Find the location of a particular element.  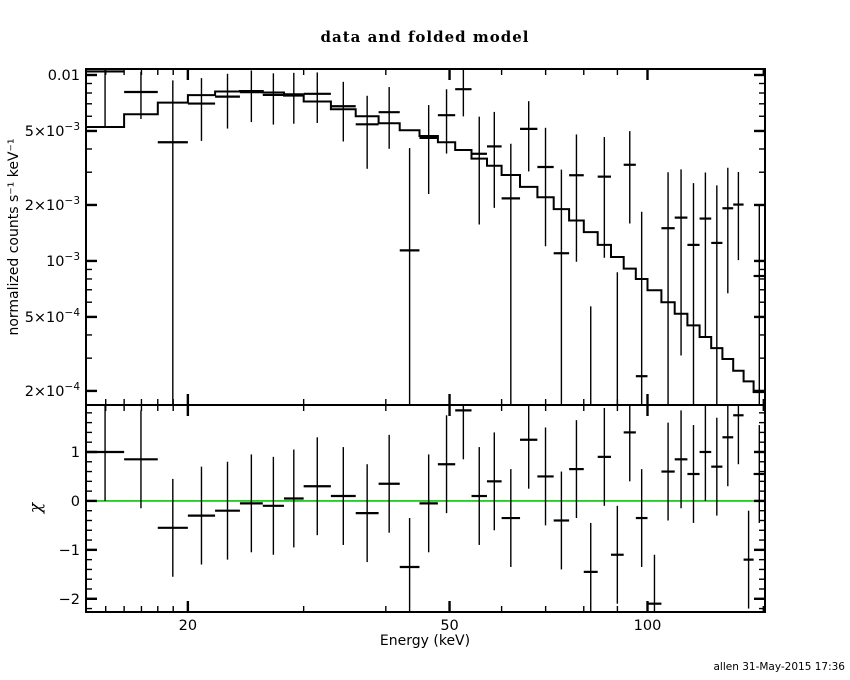

tick-label: 10⁻³ is located at coordinates (63, 260).